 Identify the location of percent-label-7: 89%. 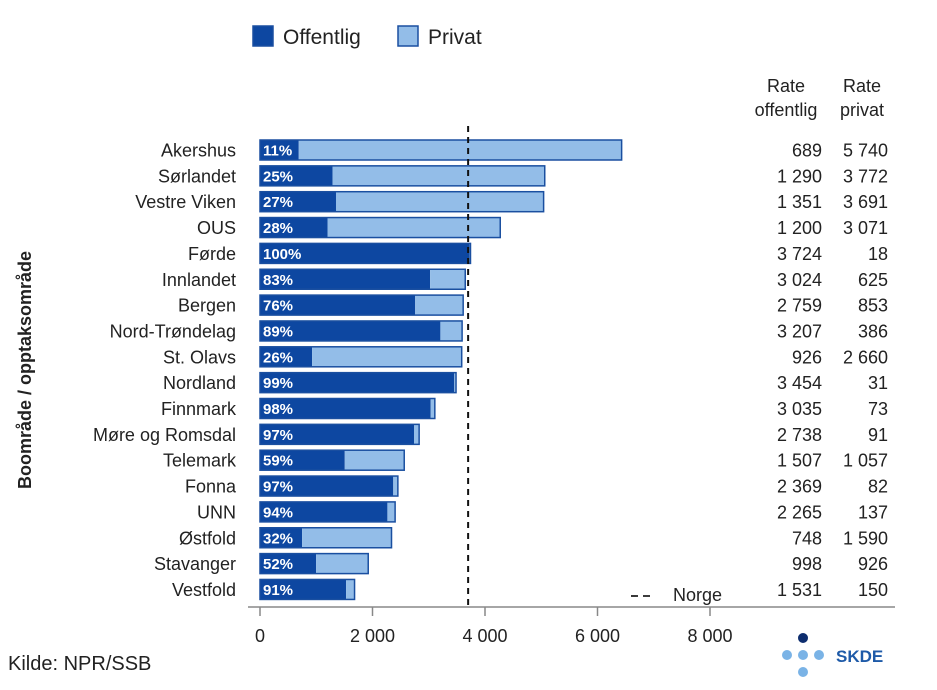
(278, 331).